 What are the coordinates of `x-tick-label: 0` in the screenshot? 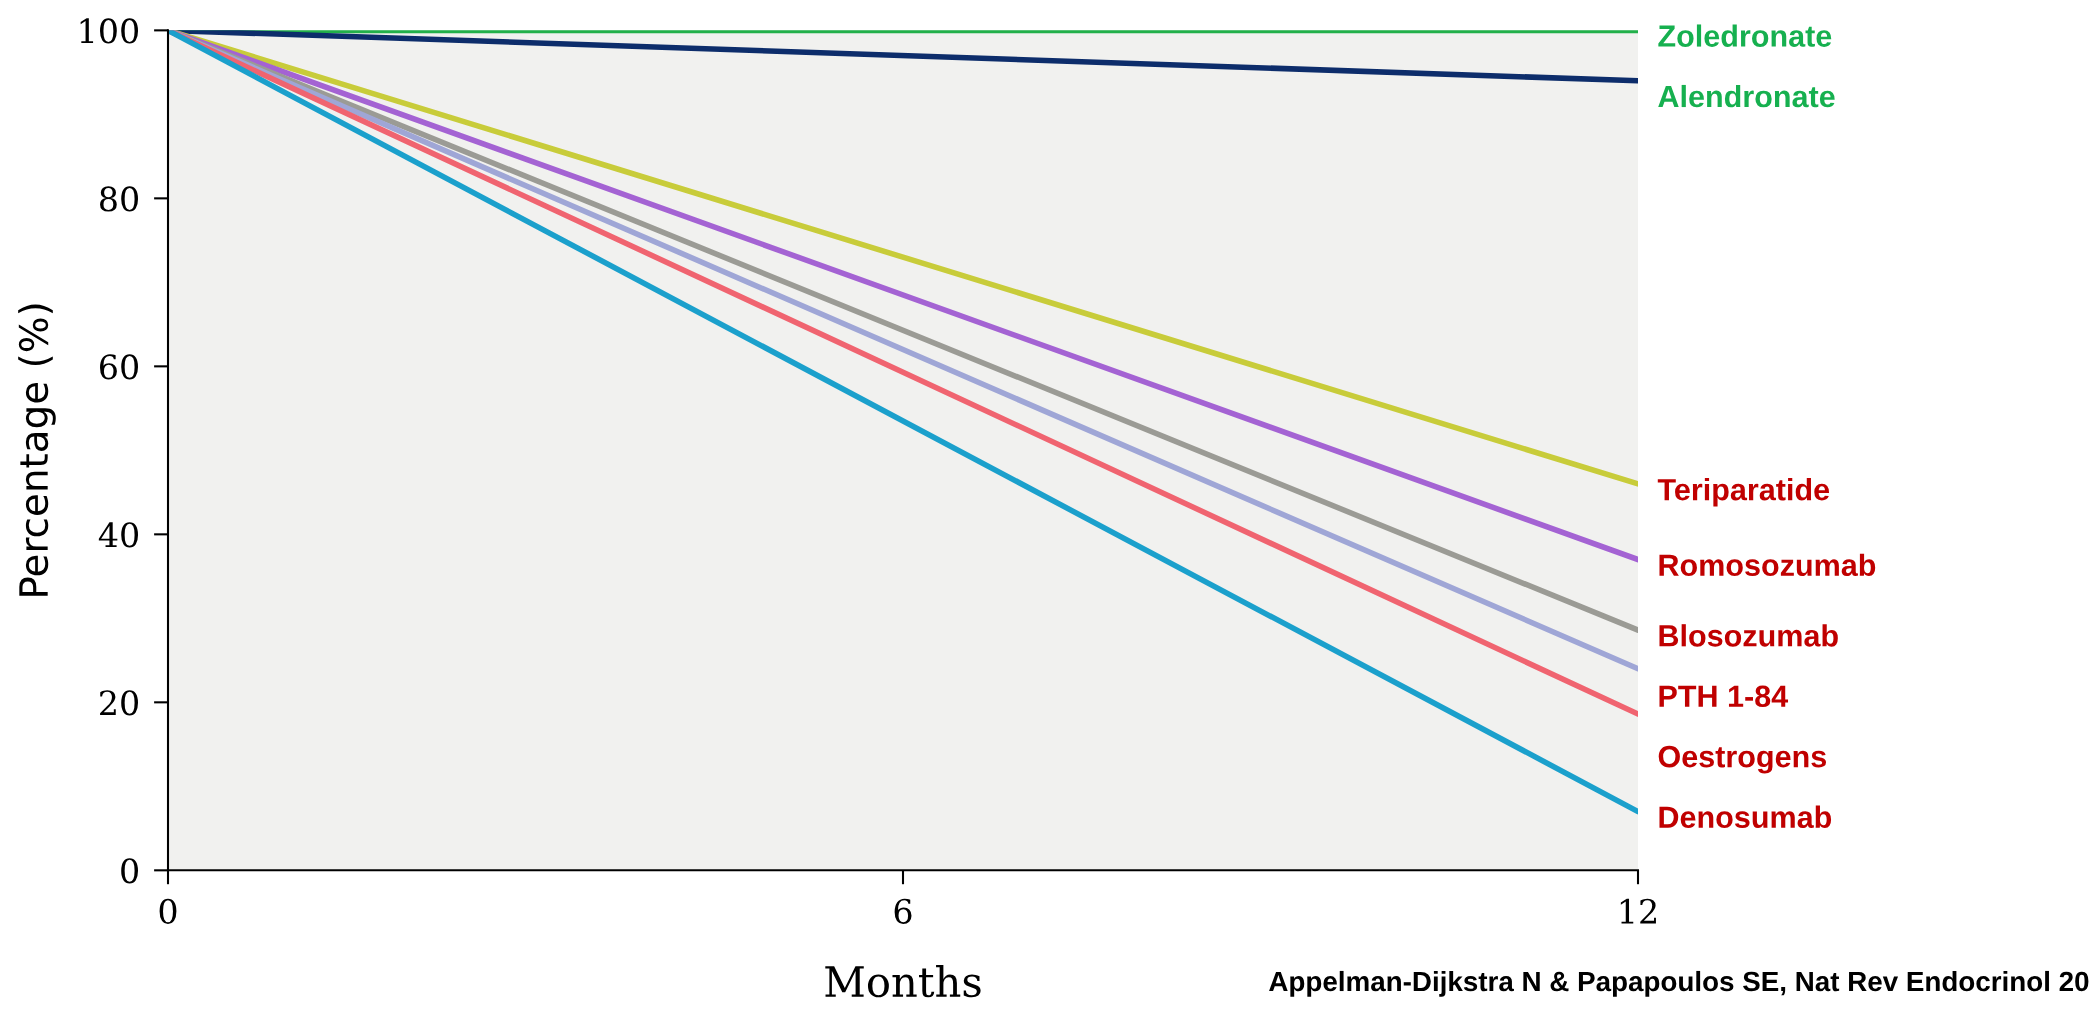 It's located at (168, 911).